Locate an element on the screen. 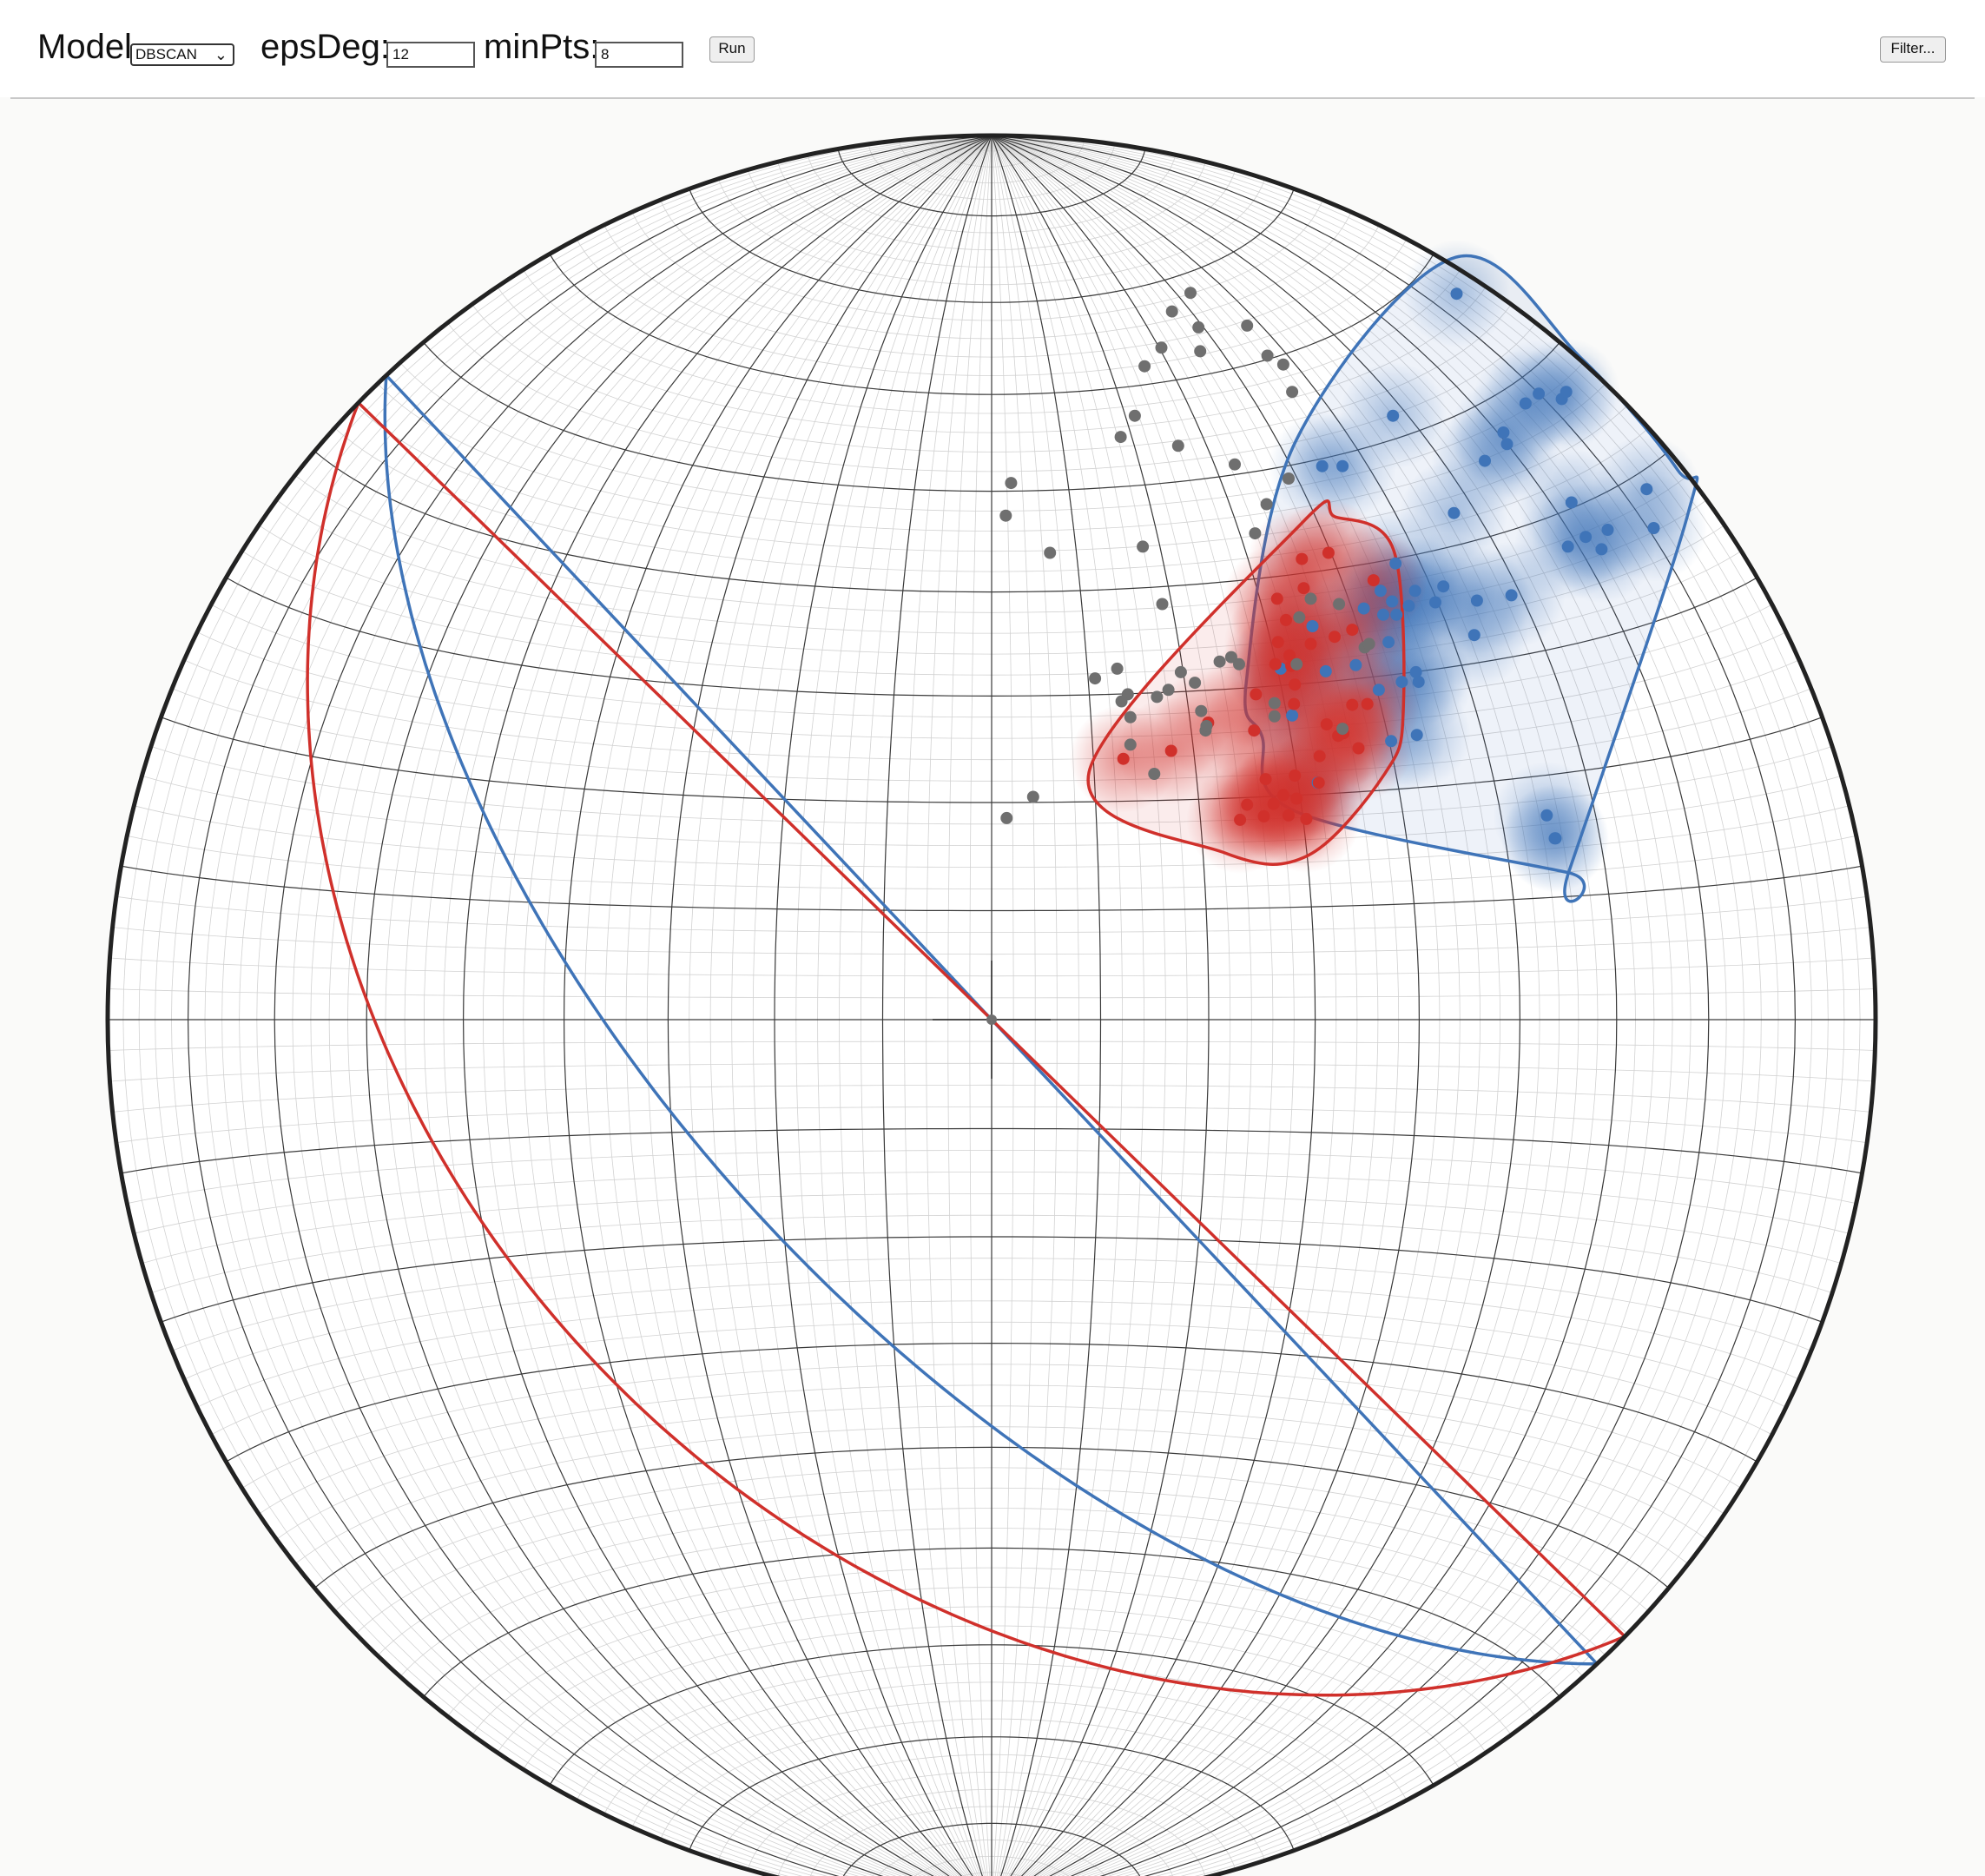 This screenshot has width=1985, height=1876. model-select: DBSCAN ⌄ is located at coordinates (182, 54).